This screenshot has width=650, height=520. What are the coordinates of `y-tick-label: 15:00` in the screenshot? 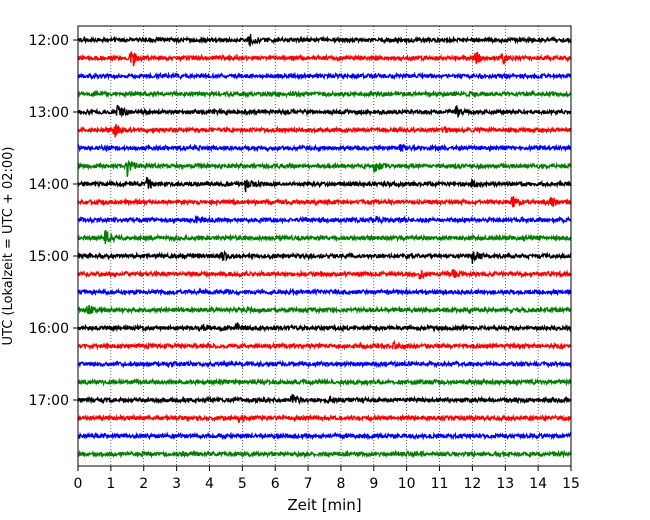 It's located at (49, 257).